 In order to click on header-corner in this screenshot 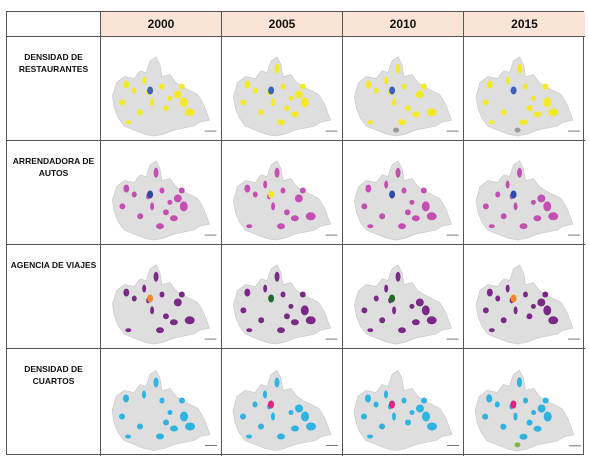, I will do `click(54, 24)`.